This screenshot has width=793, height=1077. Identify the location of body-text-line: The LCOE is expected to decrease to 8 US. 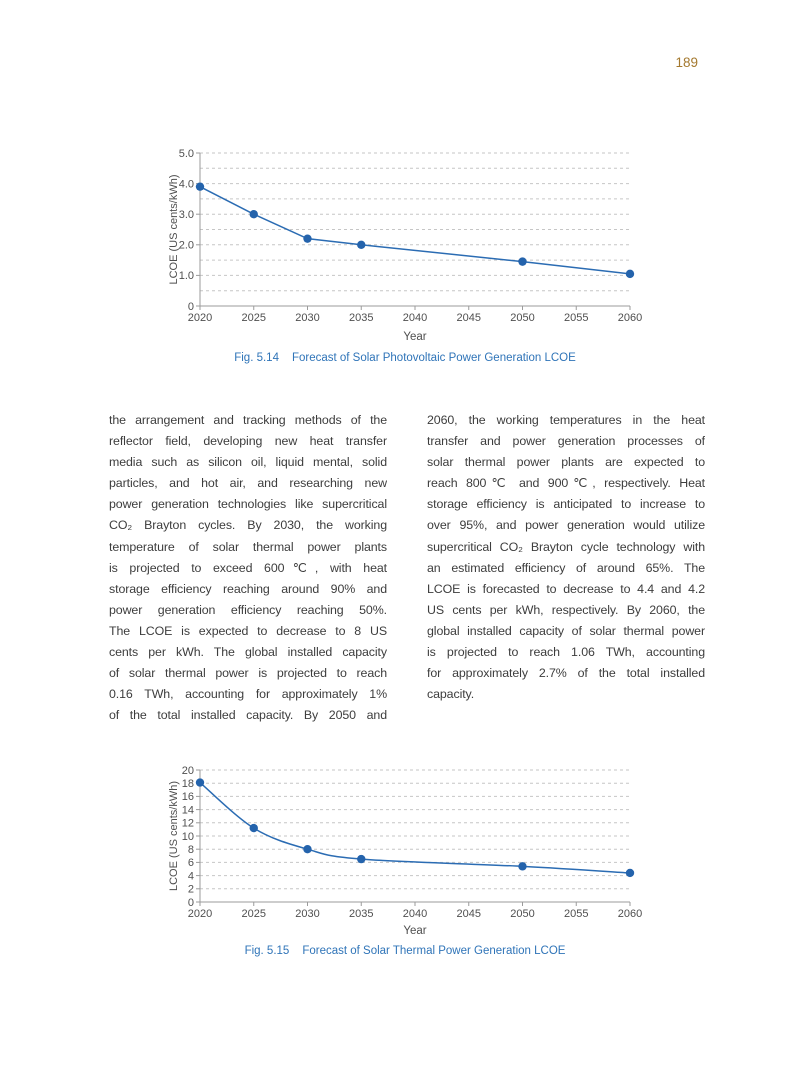
(248, 630).